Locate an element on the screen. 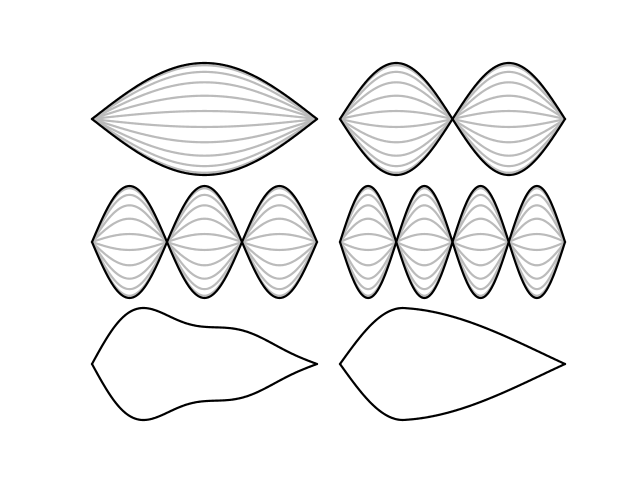 The width and height of the screenshot is (640, 480). panel-superposition-shape is located at coordinates (204, 364).